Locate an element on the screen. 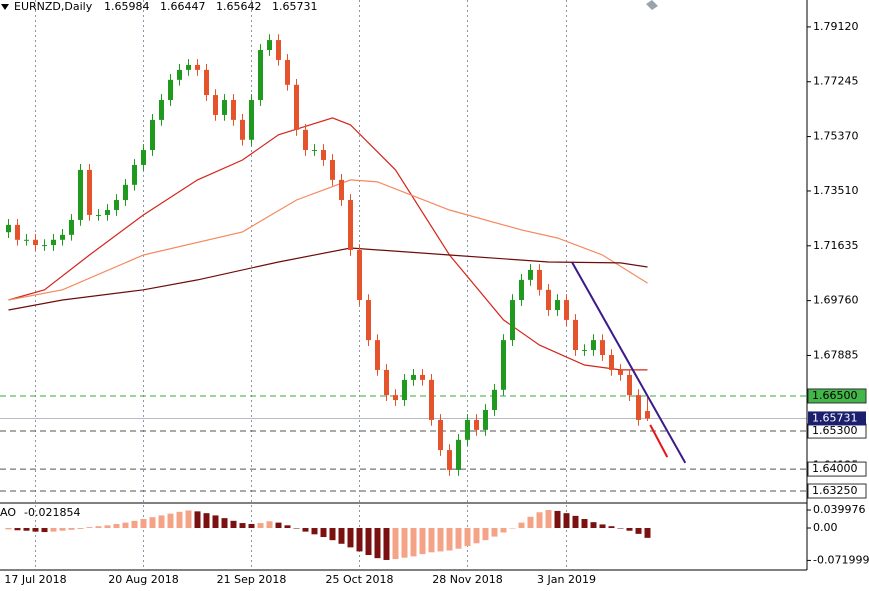  y-tick-label: 1.69760 is located at coordinates (836, 300).